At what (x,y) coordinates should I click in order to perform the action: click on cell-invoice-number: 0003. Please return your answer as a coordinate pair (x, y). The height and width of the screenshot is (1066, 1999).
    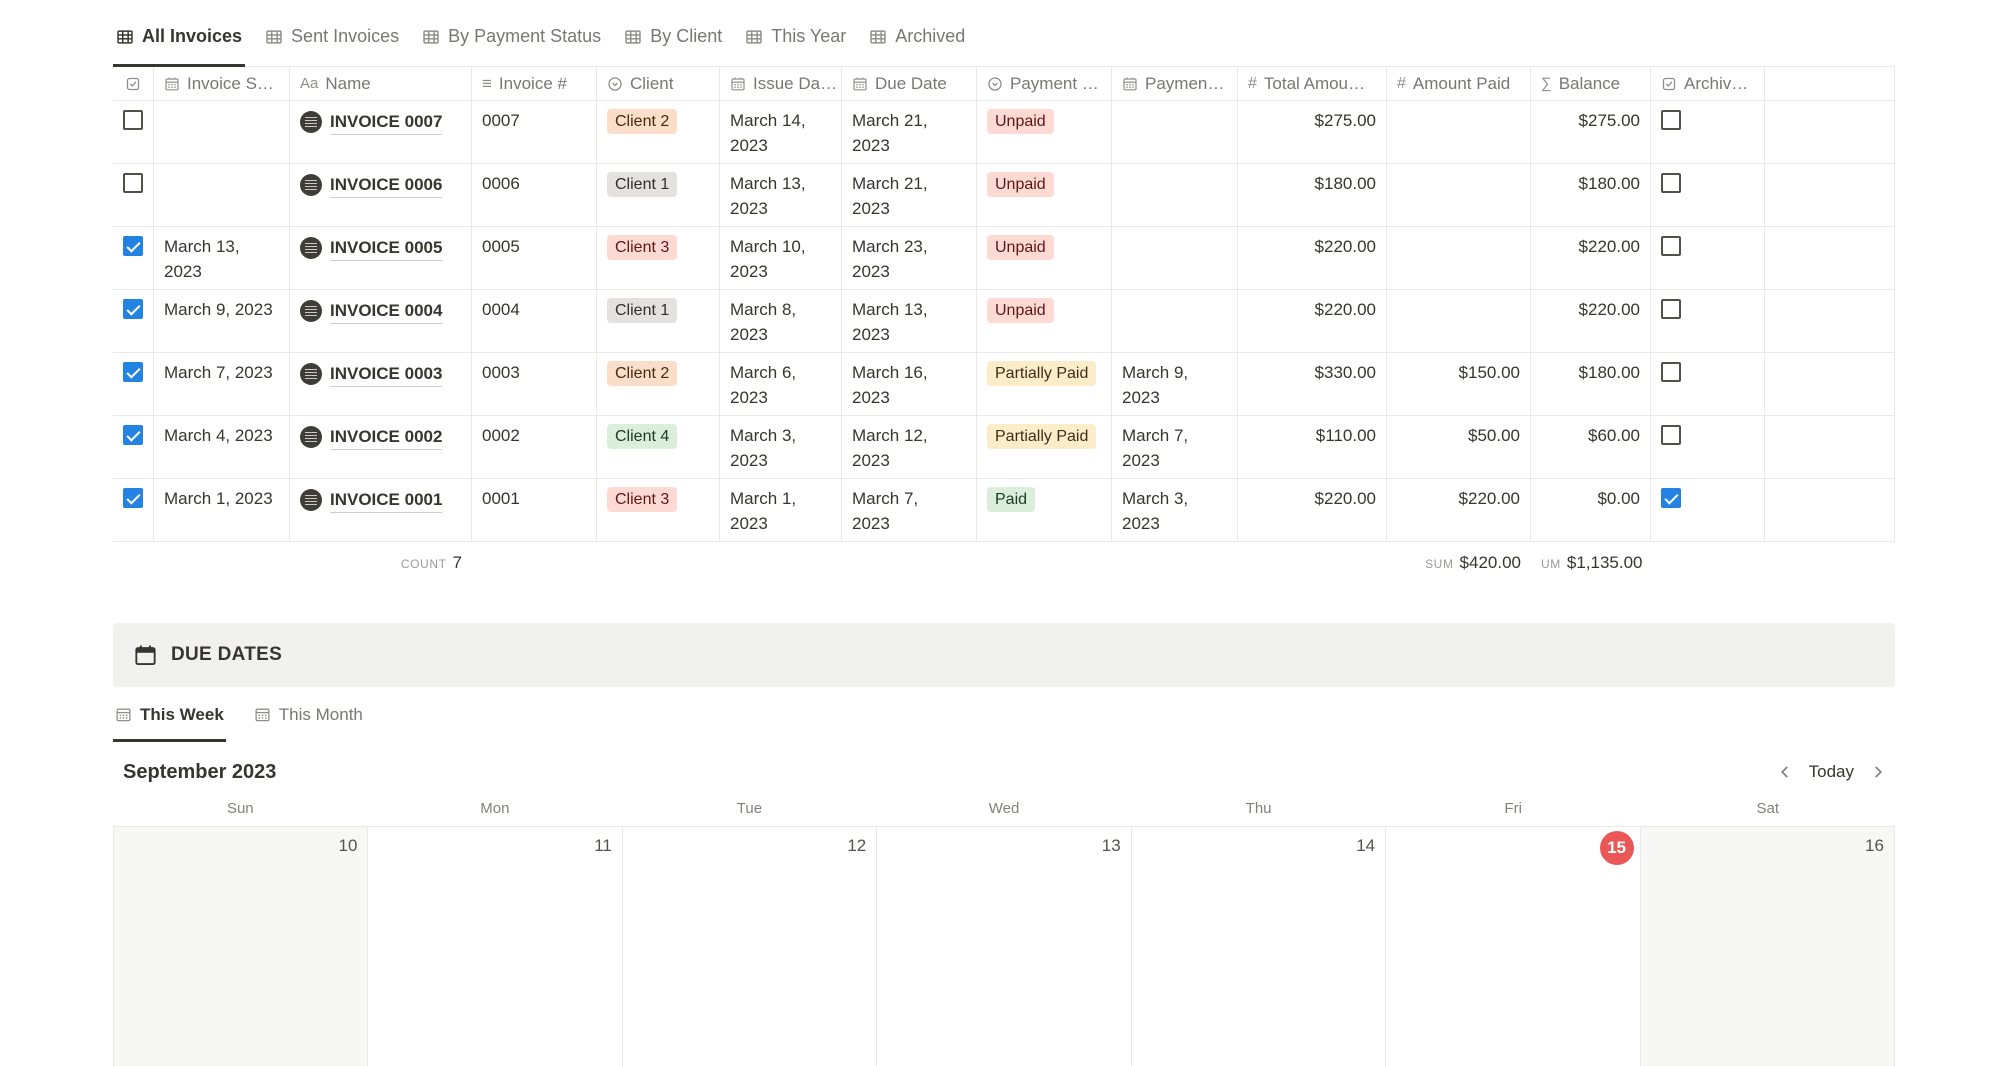
    Looking at the image, I should click on (534, 384).